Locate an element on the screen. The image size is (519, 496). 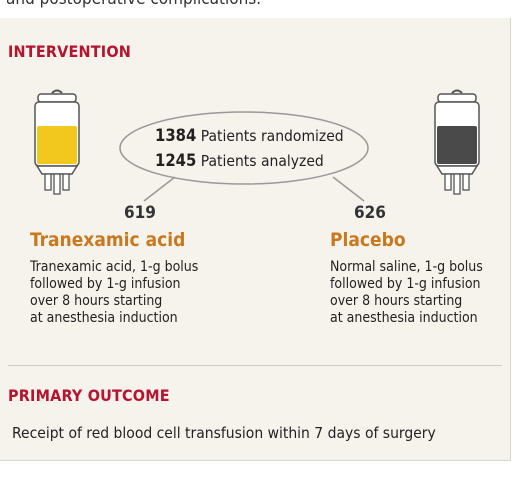
intervention-heading: INTERVENTION is located at coordinates (70, 51).